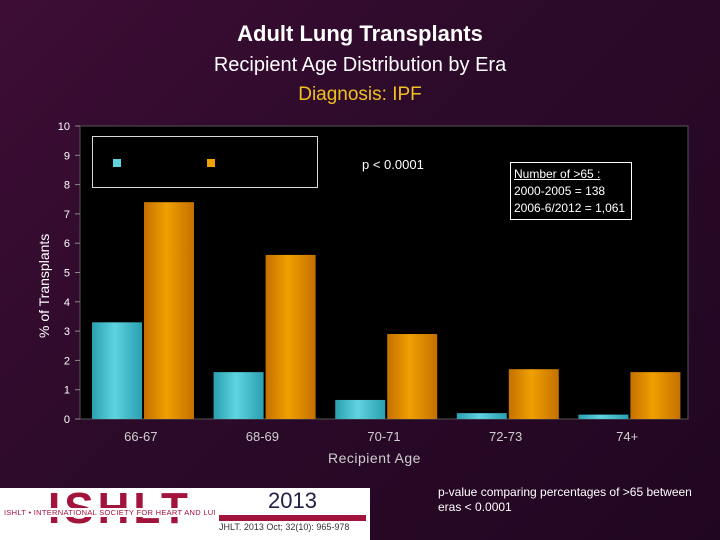 The image size is (720, 540). What do you see at coordinates (64, 127) in the screenshot?
I see `y-tick-label: 10` at bounding box center [64, 127].